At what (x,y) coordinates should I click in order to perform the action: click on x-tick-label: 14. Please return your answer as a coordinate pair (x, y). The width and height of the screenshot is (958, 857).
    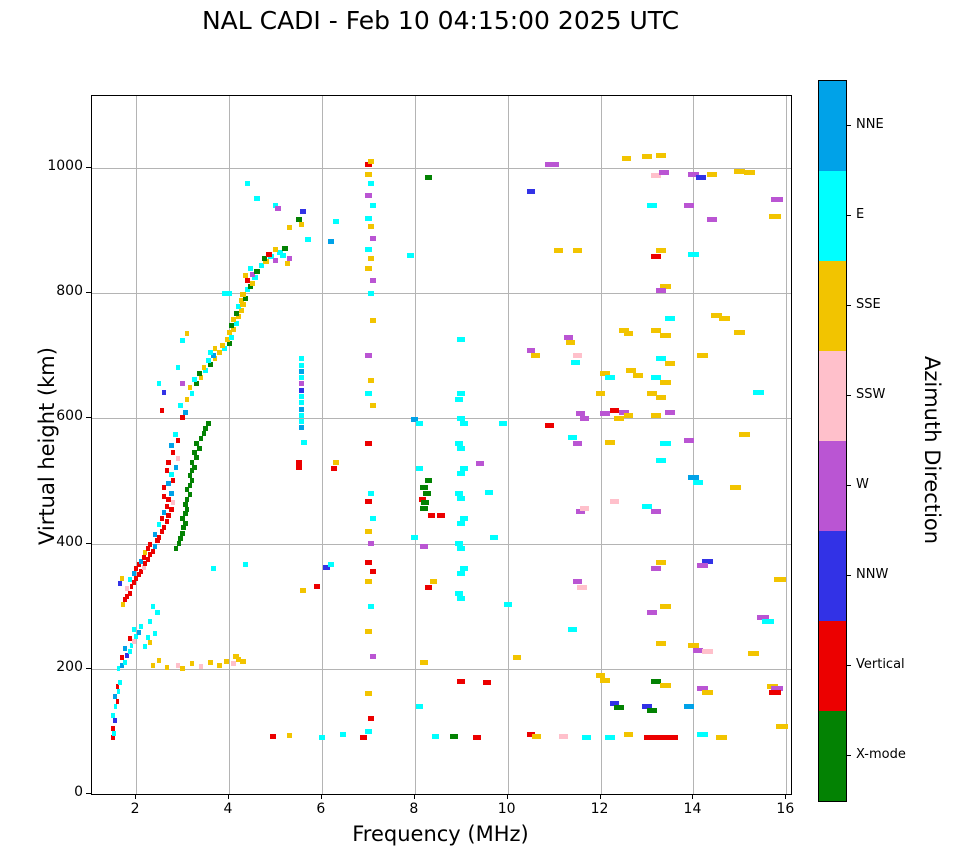
    Looking at the image, I should click on (692, 809).